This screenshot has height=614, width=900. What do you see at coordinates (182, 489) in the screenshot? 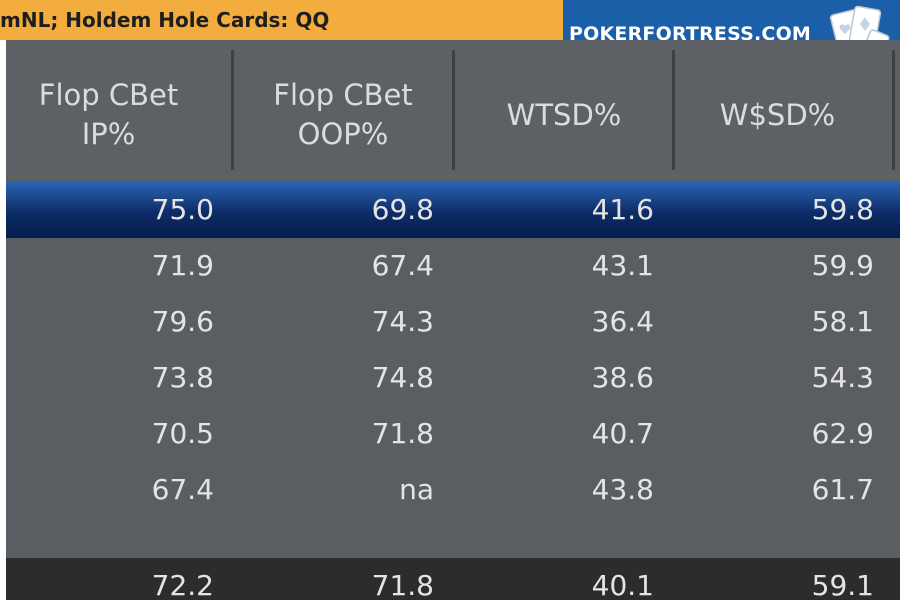
I see `cell-flop-cbet-ip: 67.4` at bounding box center [182, 489].